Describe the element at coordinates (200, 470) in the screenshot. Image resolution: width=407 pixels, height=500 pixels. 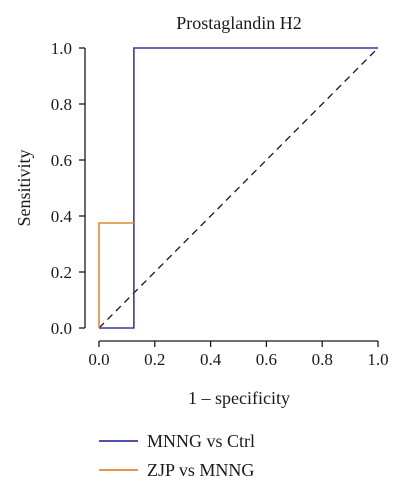
I see `legend-label: ZJP vs MNNG` at that location.